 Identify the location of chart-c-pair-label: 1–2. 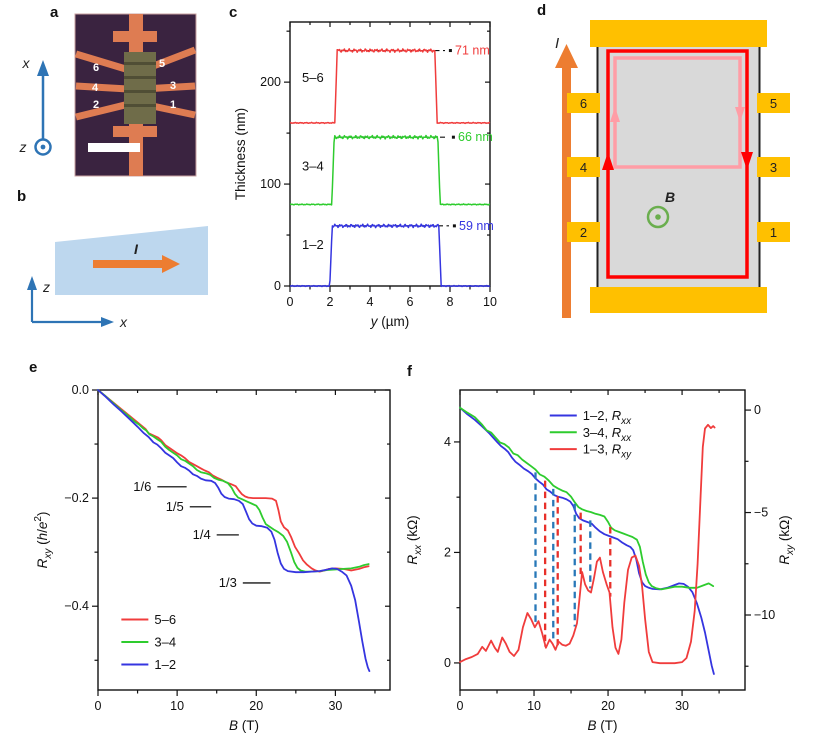
(313, 244).